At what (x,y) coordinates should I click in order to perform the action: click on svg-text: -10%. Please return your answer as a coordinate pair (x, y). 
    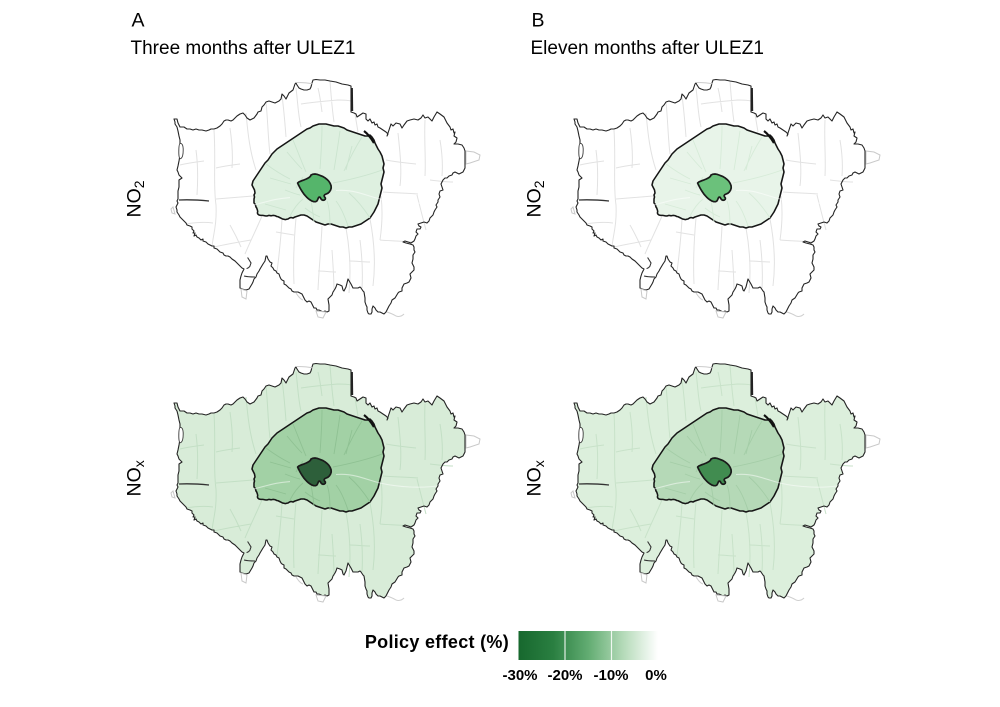
    Looking at the image, I should click on (610, 675).